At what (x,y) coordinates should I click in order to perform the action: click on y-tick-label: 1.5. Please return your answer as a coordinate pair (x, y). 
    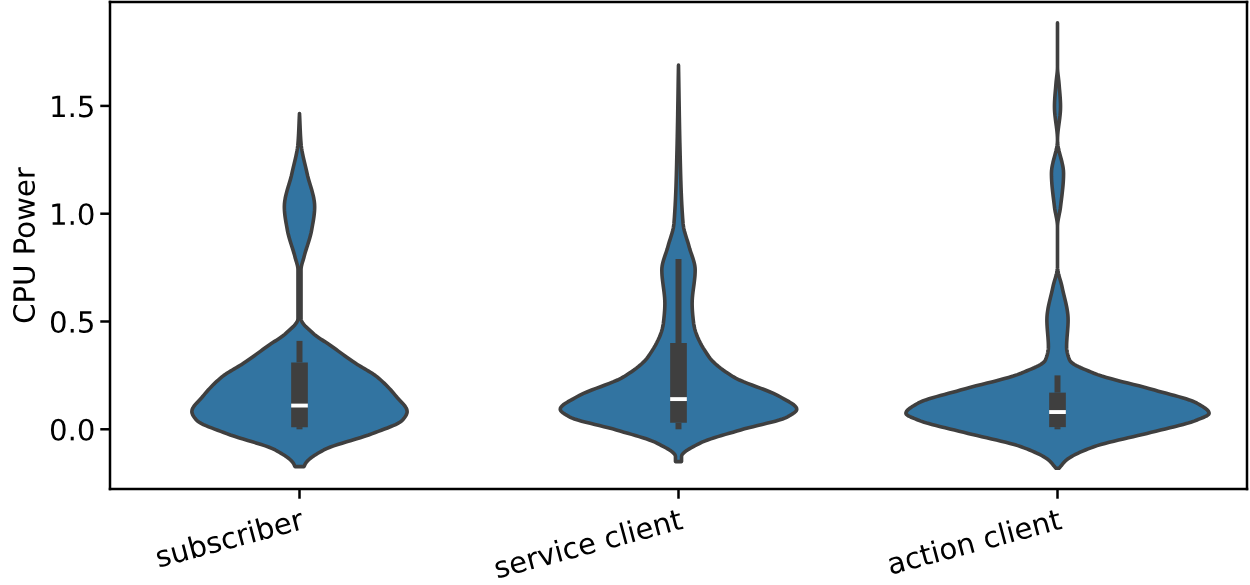
    Looking at the image, I should click on (72, 106).